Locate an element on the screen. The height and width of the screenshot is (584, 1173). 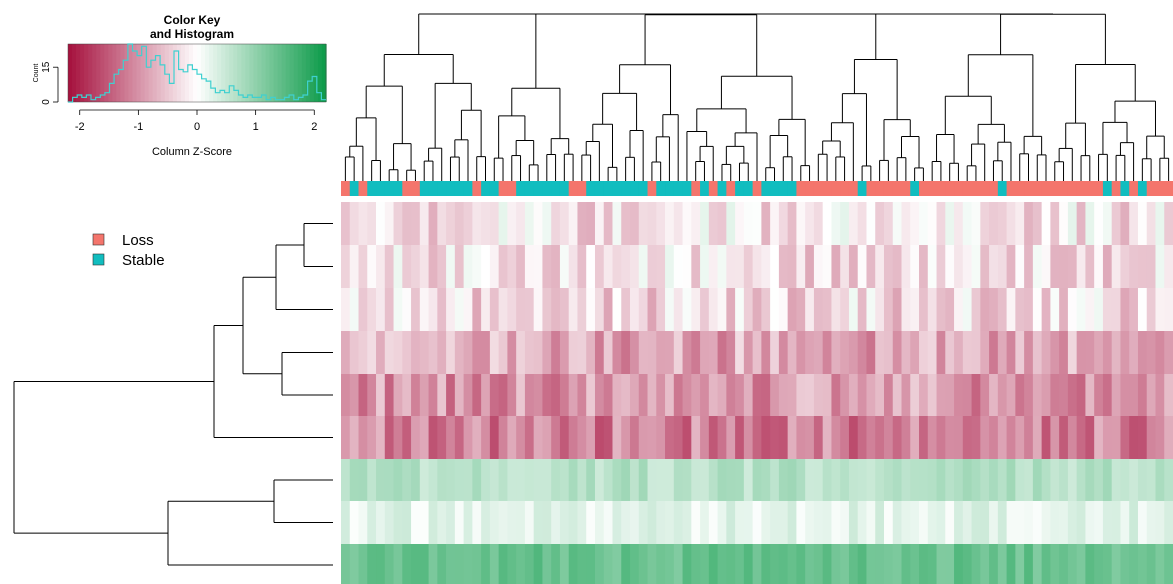
color-key-subtitle: and Histogram is located at coordinates (192, 34).